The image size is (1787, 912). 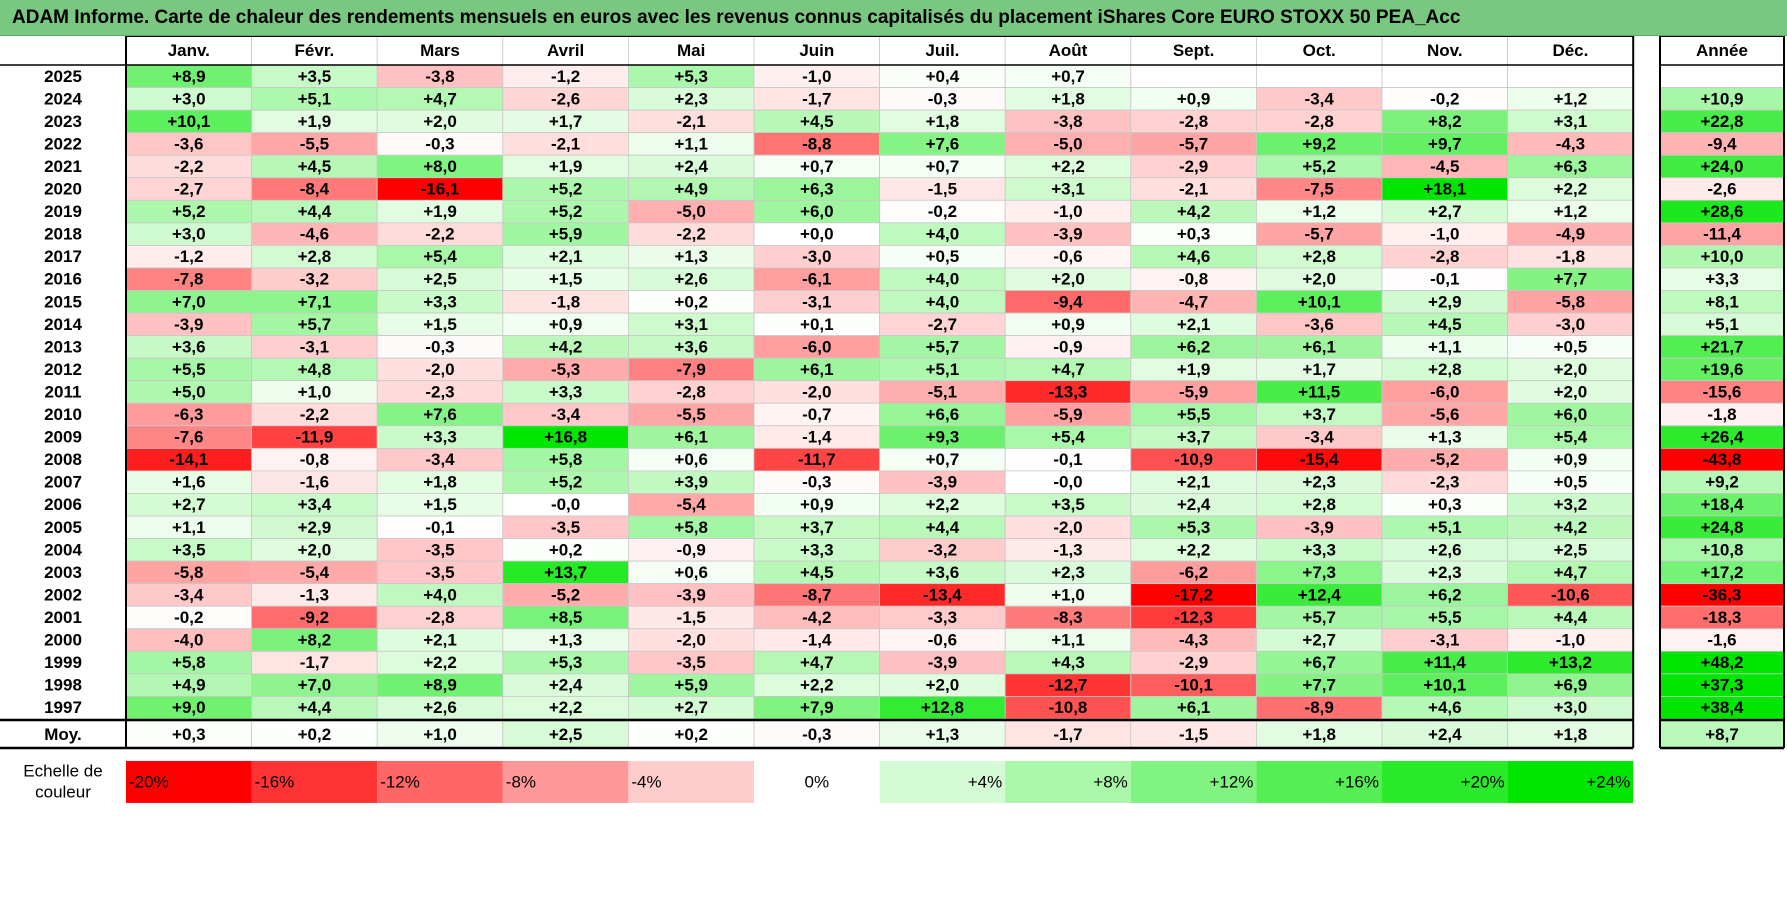 What do you see at coordinates (566, 459) in the screenshot?
I see `heatmap-cell-value: +5,8` at bounding box center [566, 459].